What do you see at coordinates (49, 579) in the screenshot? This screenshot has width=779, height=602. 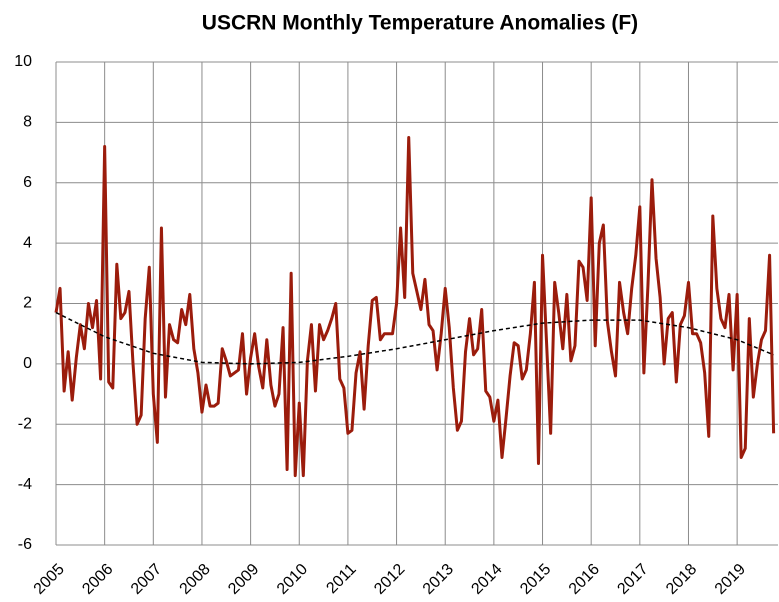 I see `x-tick-label: 2005` at bounding box center [49, 579].